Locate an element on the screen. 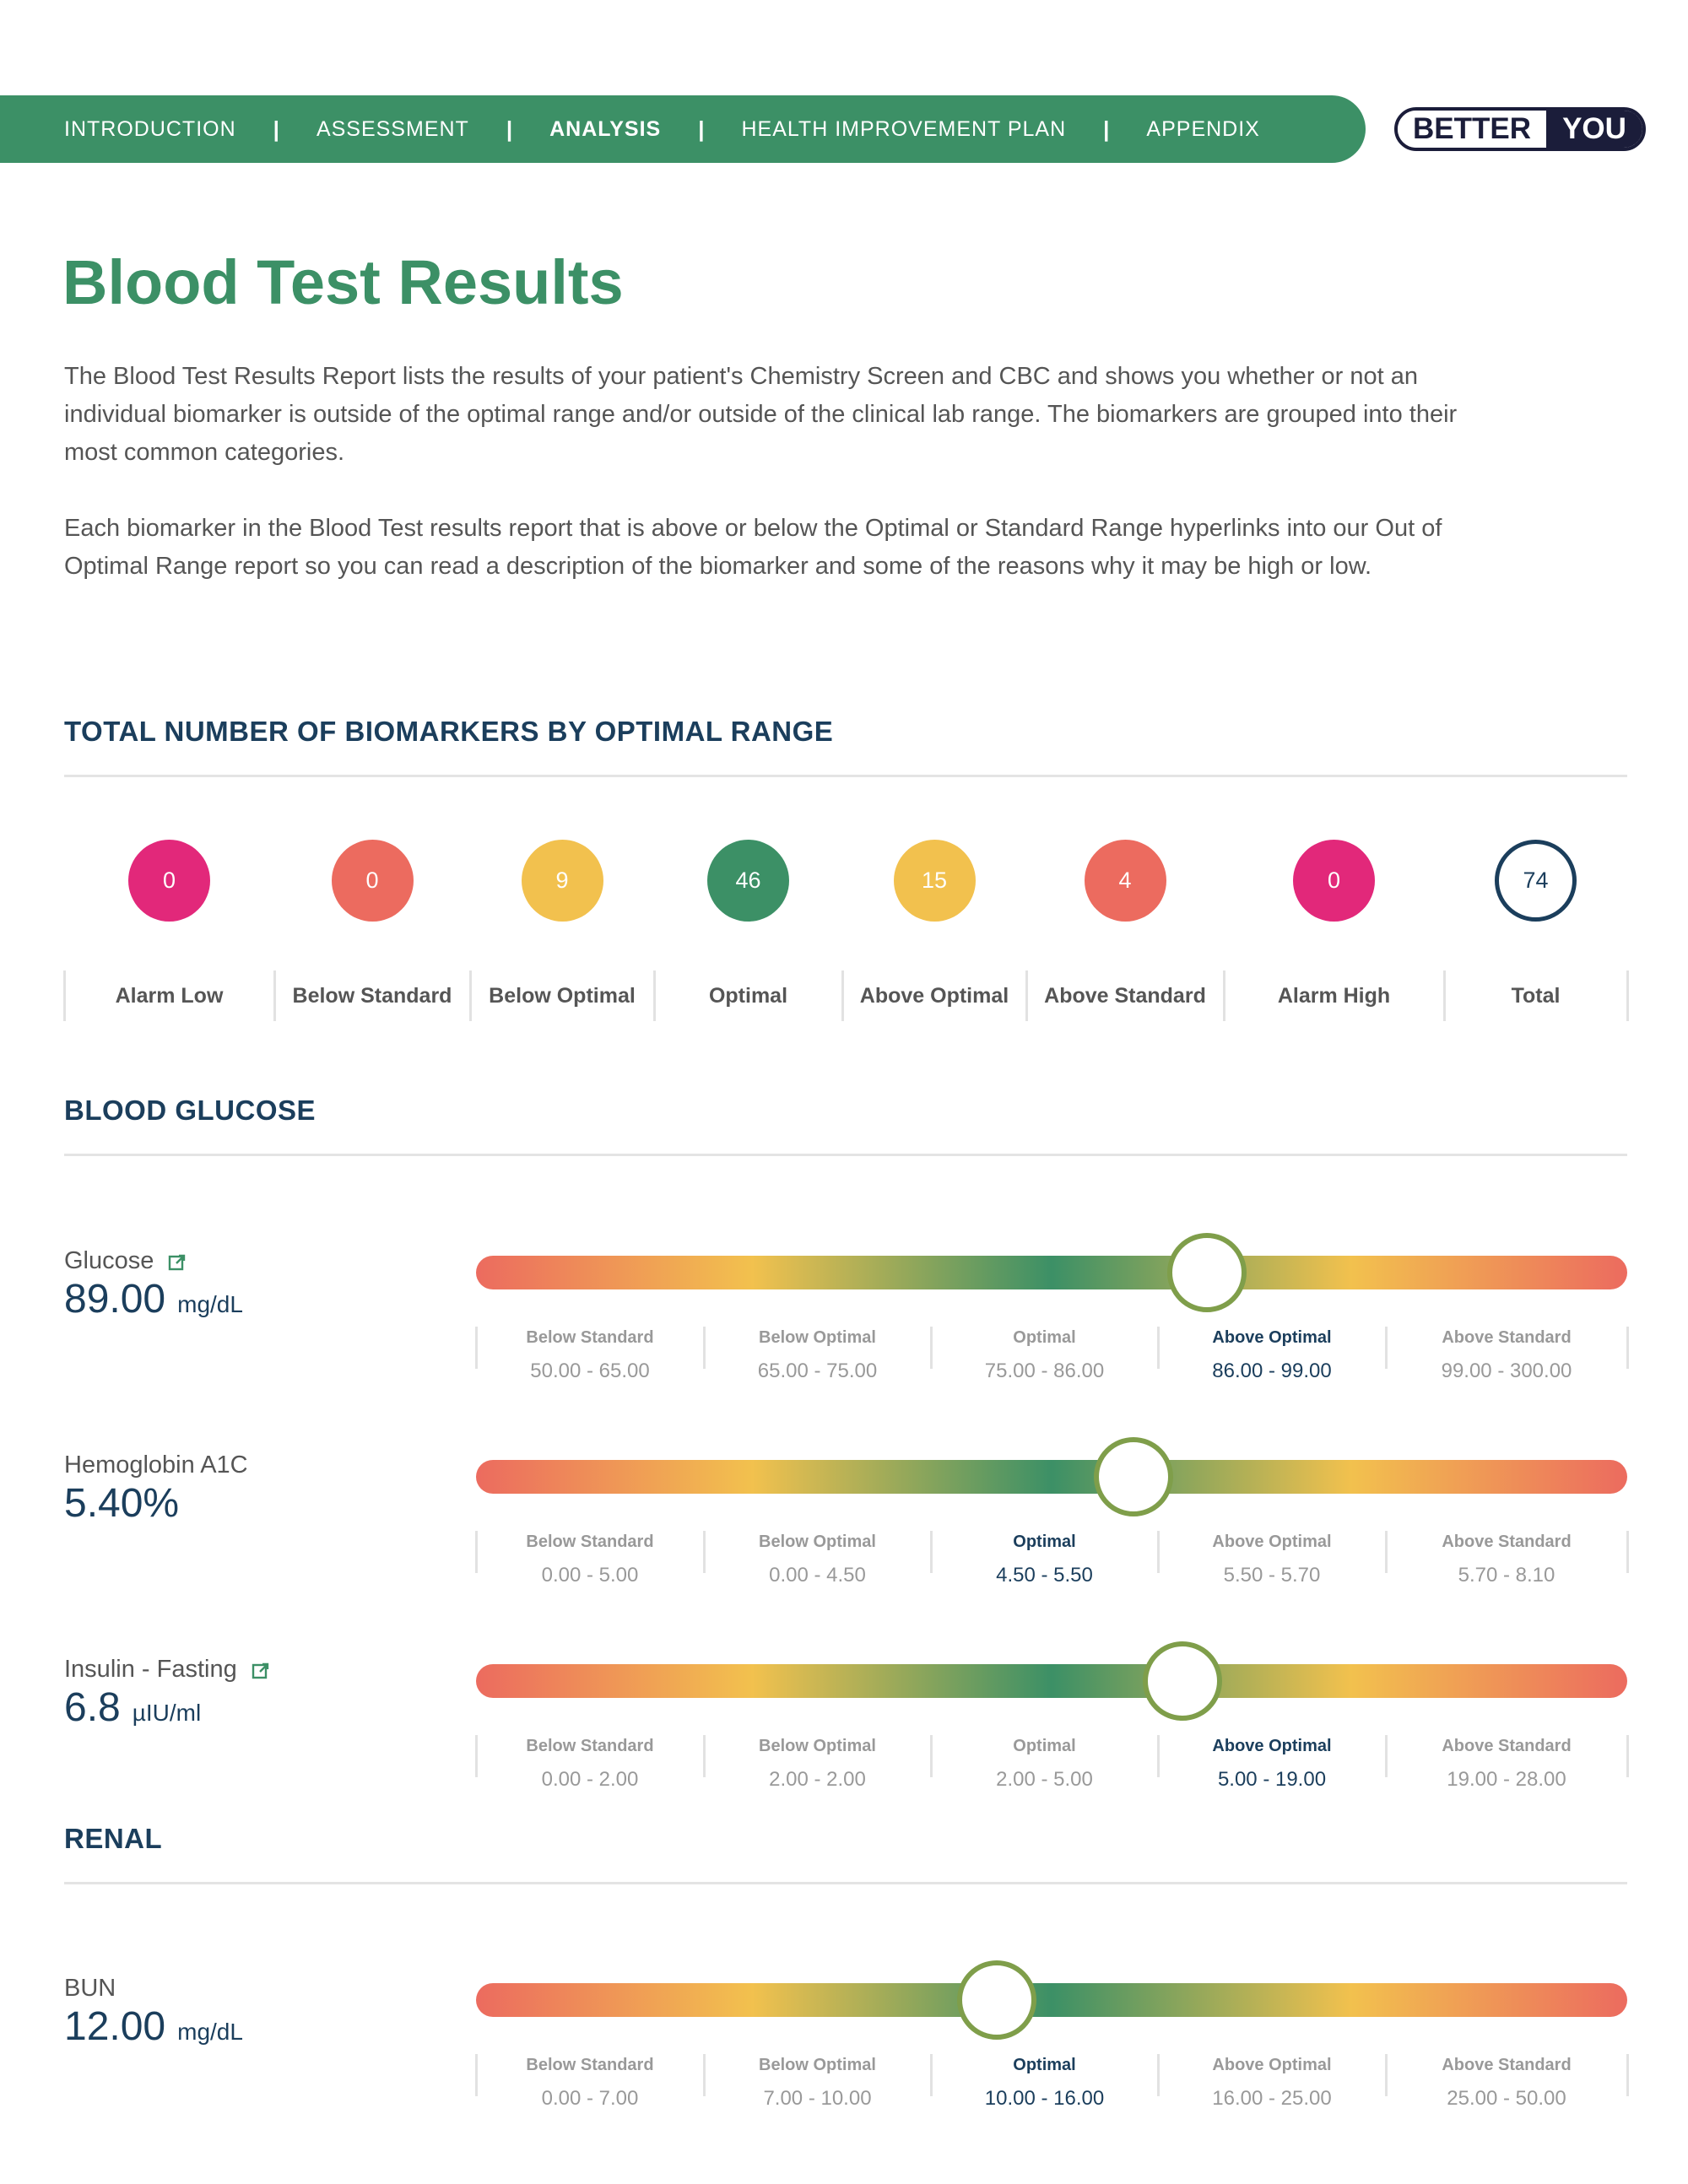 This screenshot has width=1688, height=2184. summary-count: 0 is located at coordinates (169, 881).